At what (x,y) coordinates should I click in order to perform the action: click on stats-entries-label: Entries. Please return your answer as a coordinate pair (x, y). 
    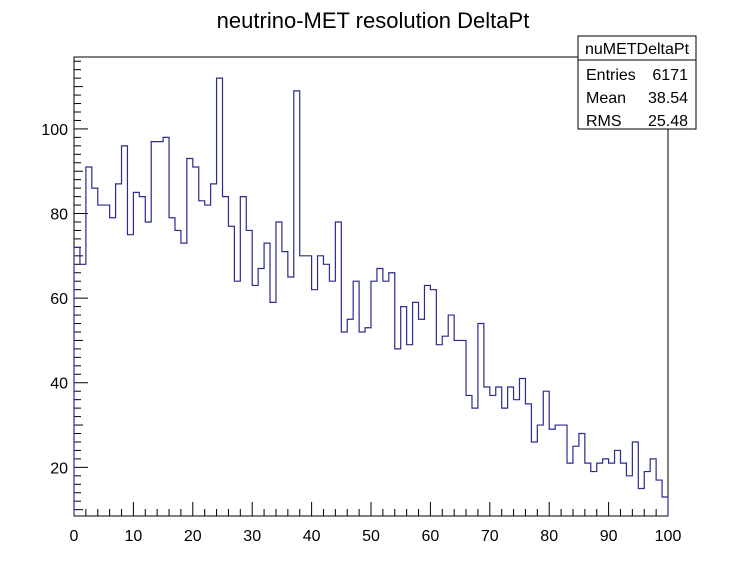
    Looking at the image, I should click on (611, 75).